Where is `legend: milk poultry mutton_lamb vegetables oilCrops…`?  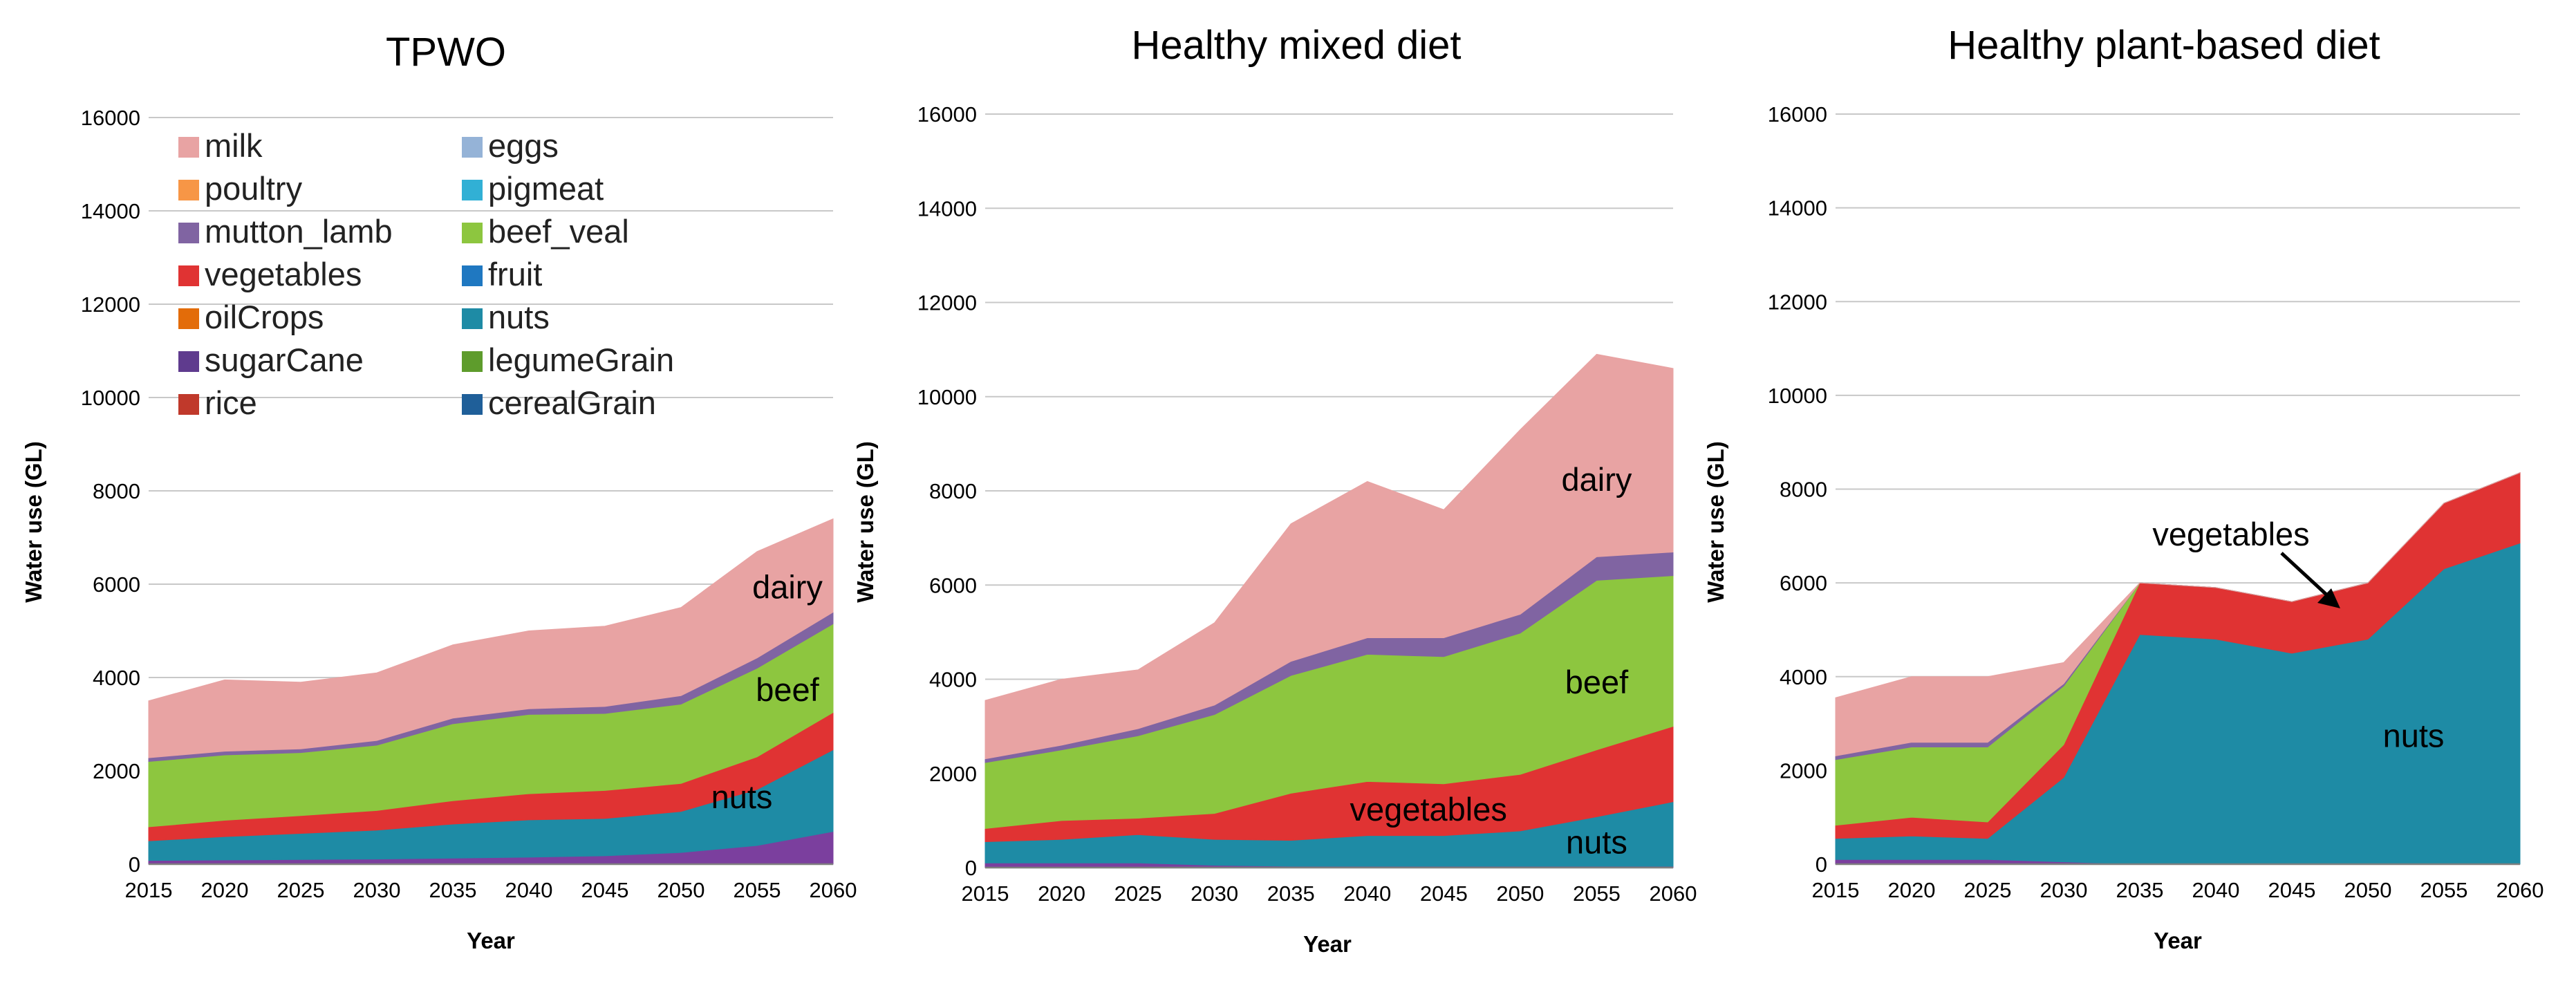 legend: milk poultry mutton_lamb vegetables oilCrops… is located at coordinates (426, 274).